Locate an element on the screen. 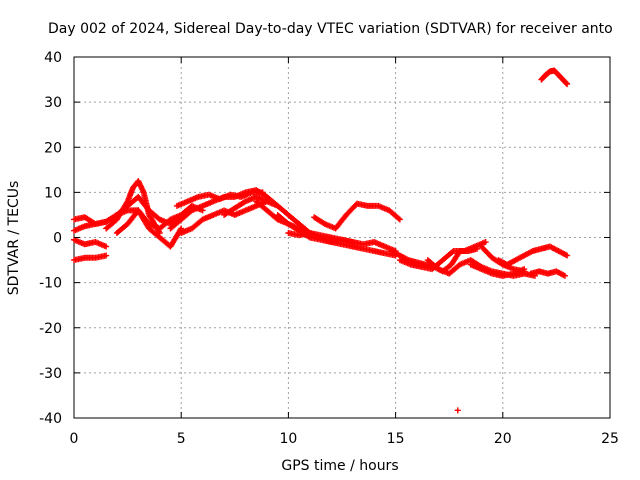  y-tick-label: 30 is located at coordinates (53, 103).